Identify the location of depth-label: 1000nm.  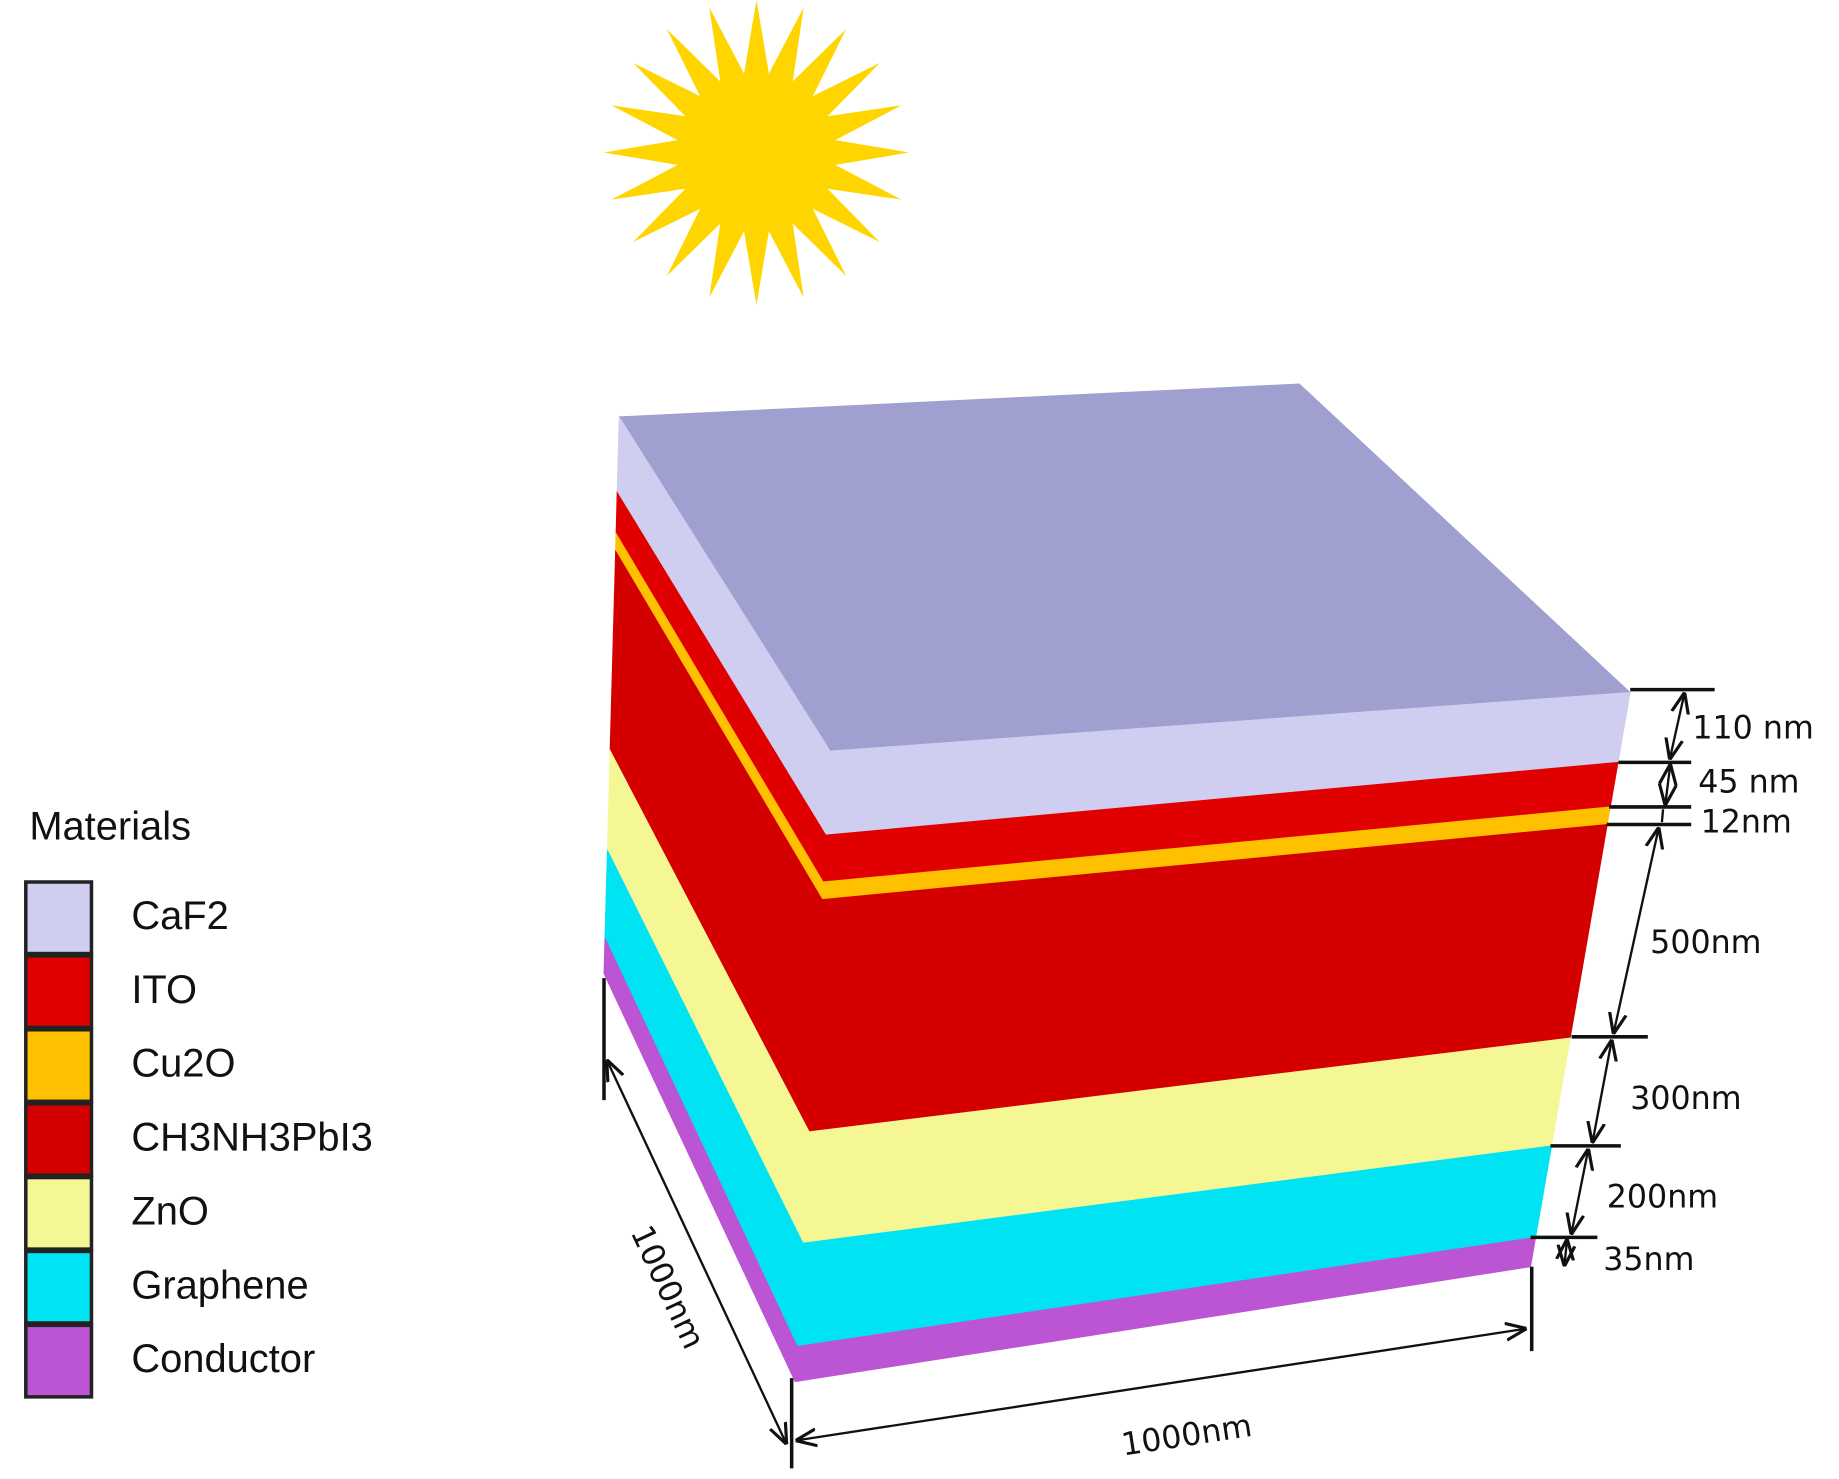
(667, 1287).